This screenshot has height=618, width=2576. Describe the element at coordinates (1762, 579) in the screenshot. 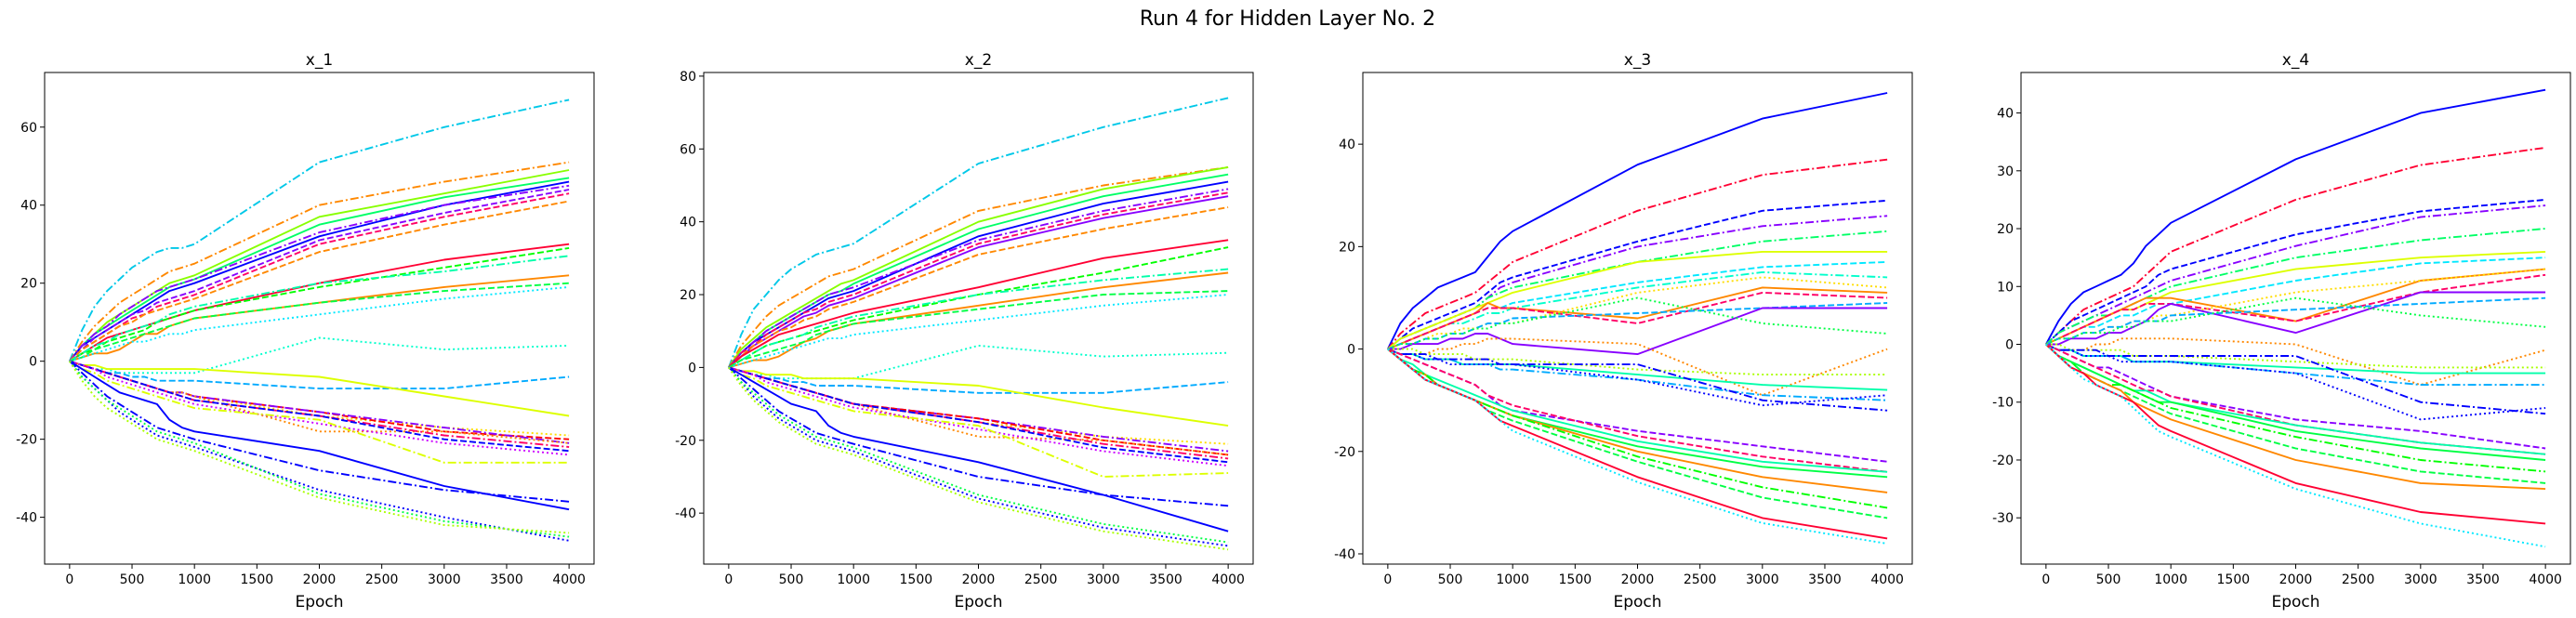

I see `x-tick-label: 3000` at that location.